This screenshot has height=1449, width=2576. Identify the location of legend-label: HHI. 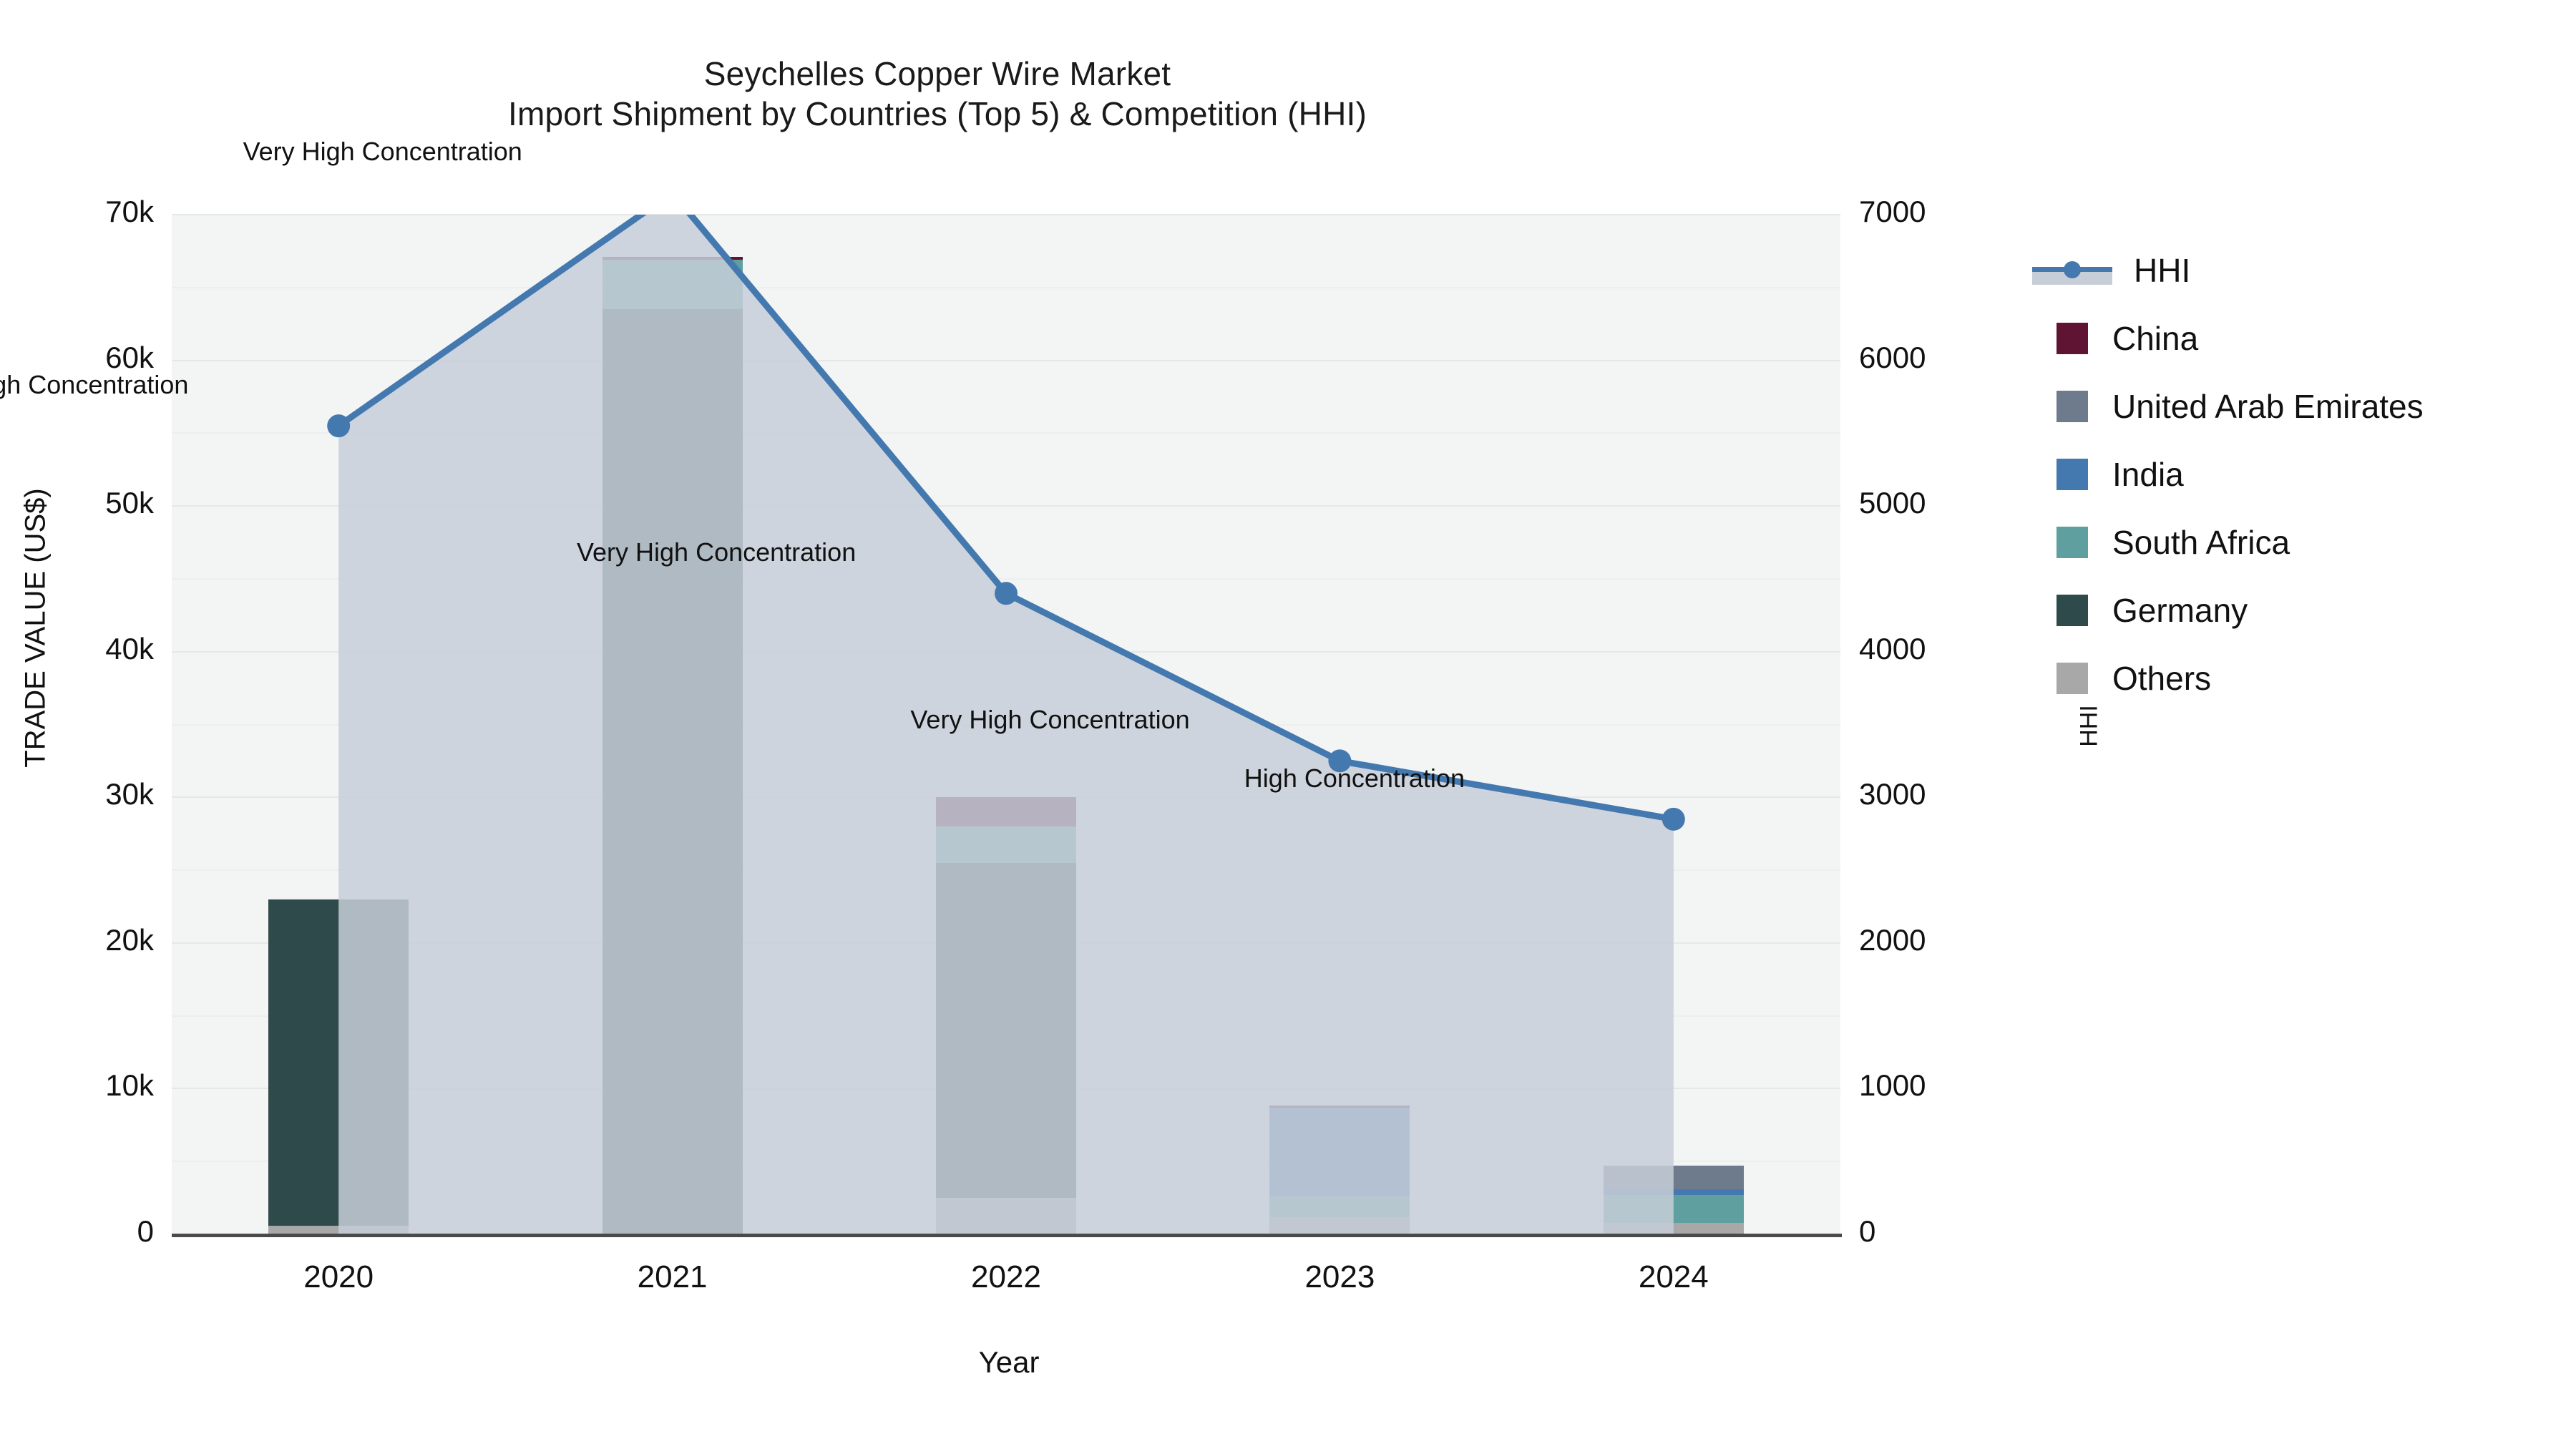
(2162, 270).